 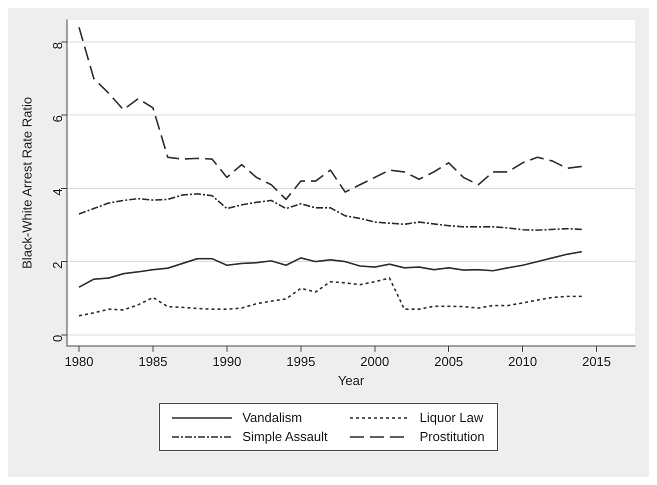 What do you see at coordinates (351, 380) in the screenshot?
I see `x-axis-title: Year` at bounding box center [351, 380].